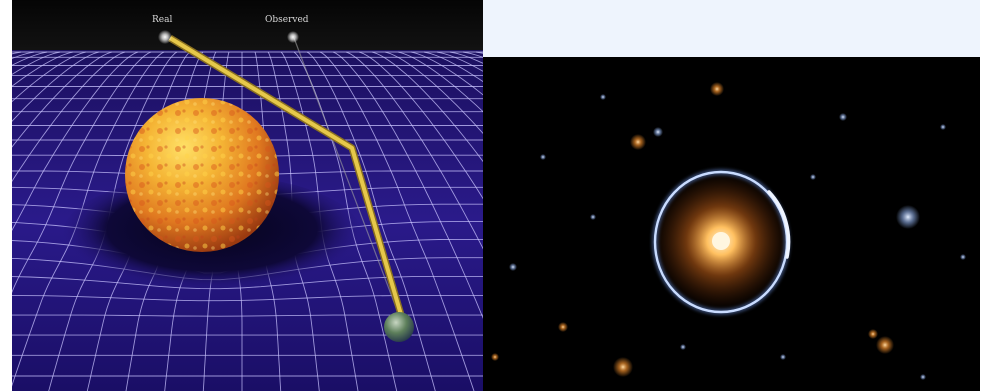 This screenshot has height=391, width=988. Describe the element at coordinates (165, 37) in the screenshot. I see `real-star` at that location.